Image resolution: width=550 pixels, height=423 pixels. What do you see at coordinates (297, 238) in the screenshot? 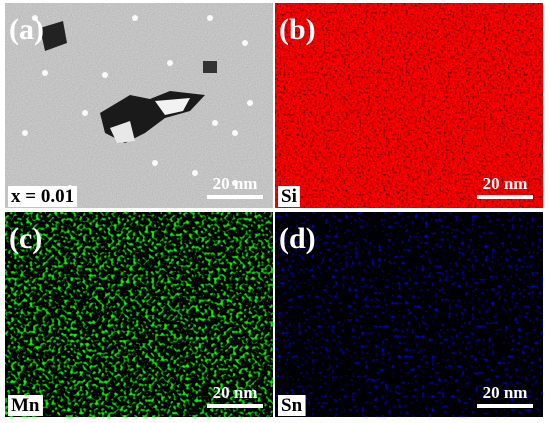
I see `panel-label: (d)` at bounding box center [297, 238].